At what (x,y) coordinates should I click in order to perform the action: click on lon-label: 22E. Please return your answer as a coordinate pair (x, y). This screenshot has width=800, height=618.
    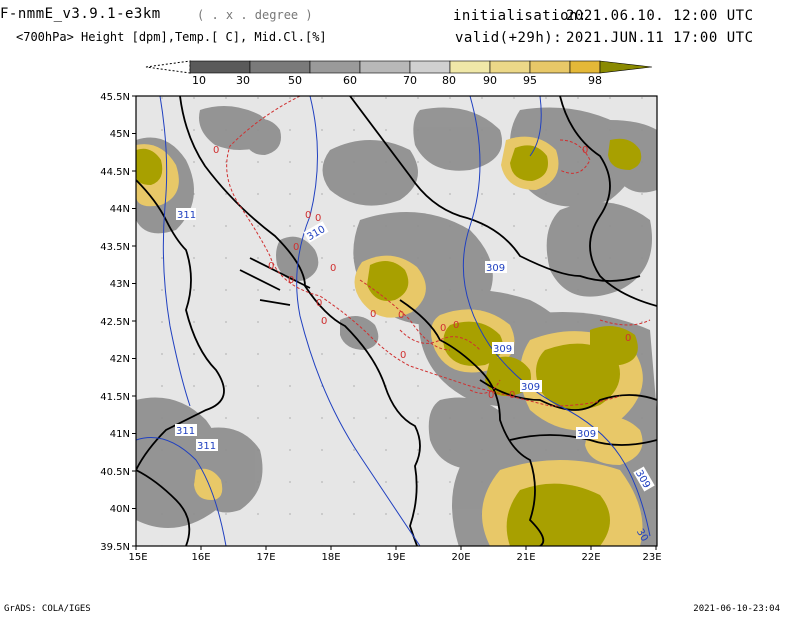
    Looking at the image, I should click on (590, 557).